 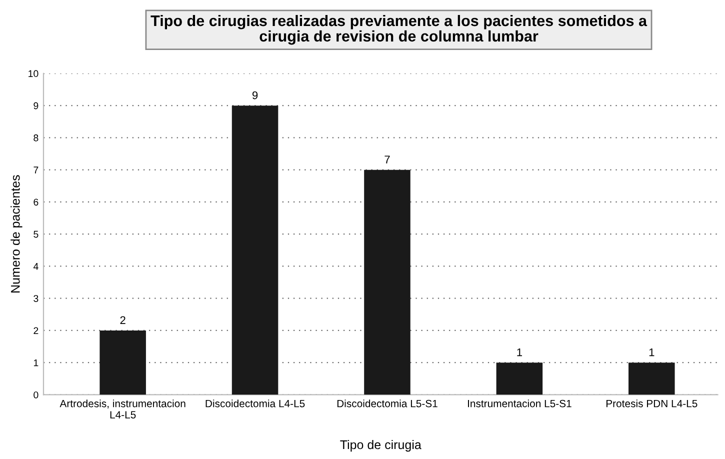 What do you see at coordinates (520, 404) in the screenshot?
I see `x-tick-label: Instrumentacion L5-S1` at bounding box center [520, 404].